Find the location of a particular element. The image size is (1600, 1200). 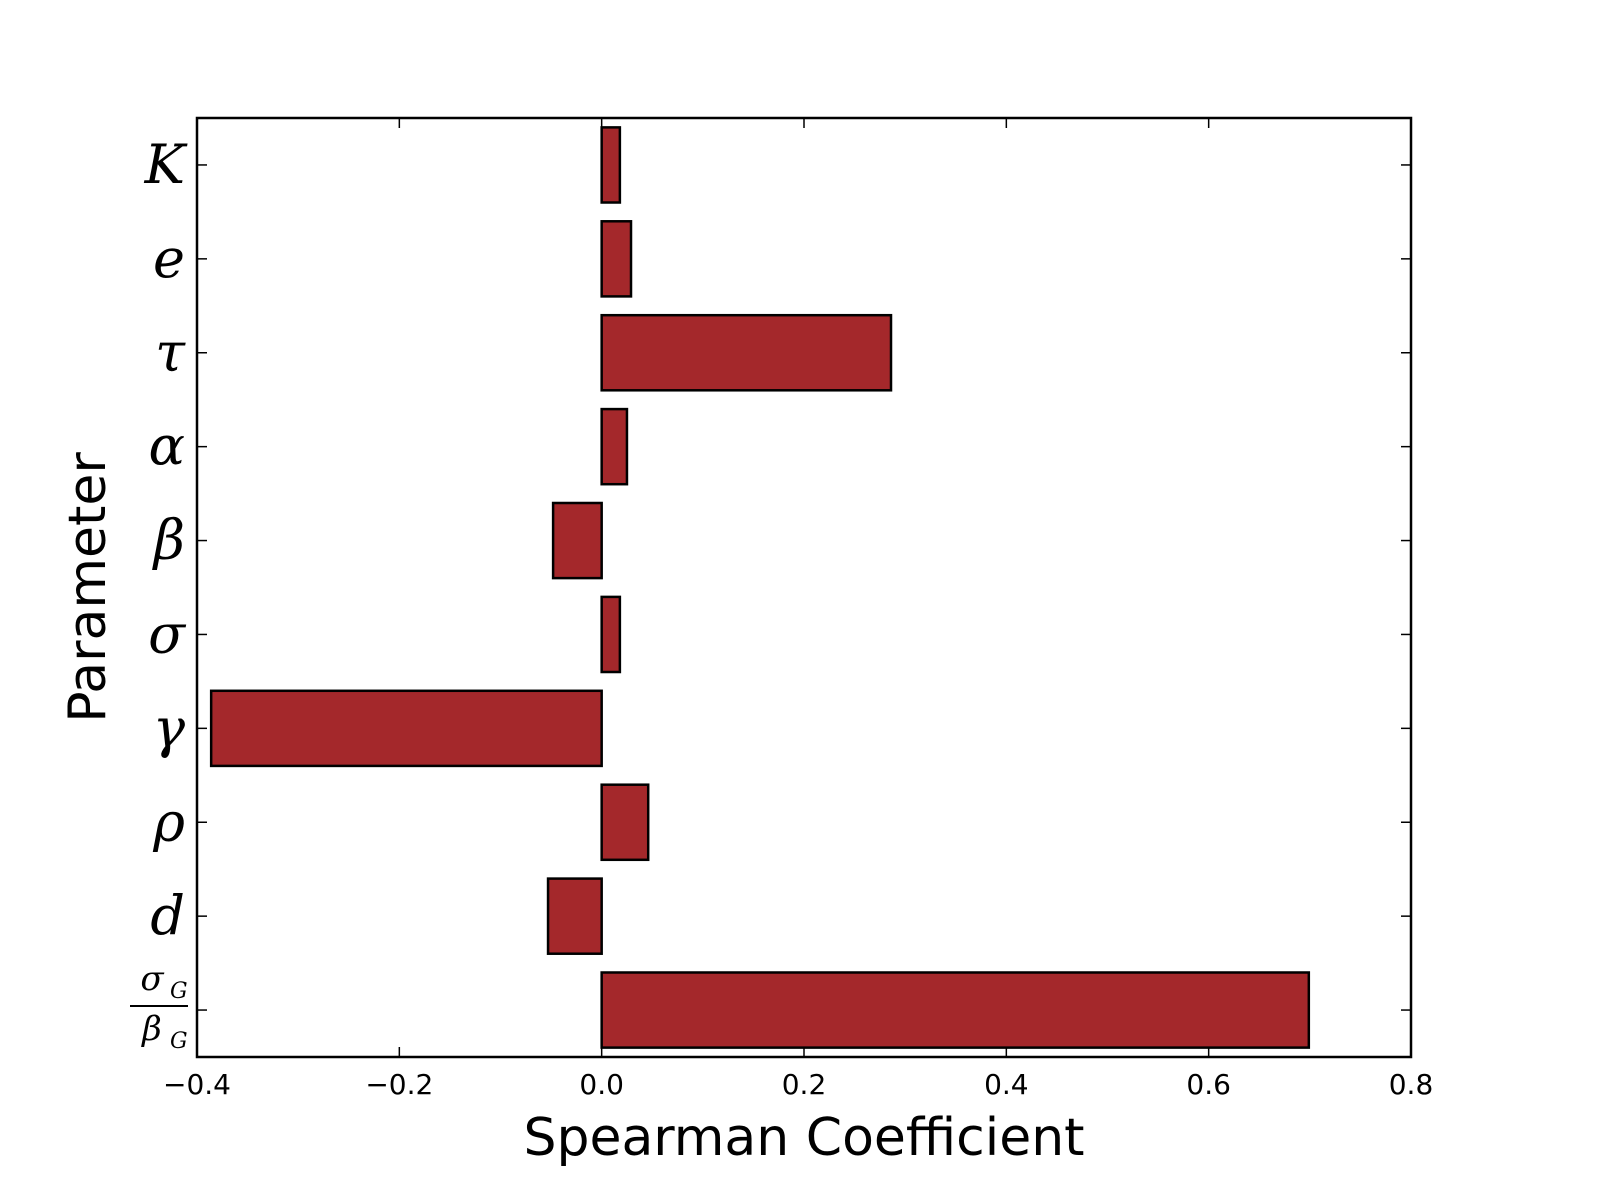

y-tick-label: e is located at coordinates (169, 258).